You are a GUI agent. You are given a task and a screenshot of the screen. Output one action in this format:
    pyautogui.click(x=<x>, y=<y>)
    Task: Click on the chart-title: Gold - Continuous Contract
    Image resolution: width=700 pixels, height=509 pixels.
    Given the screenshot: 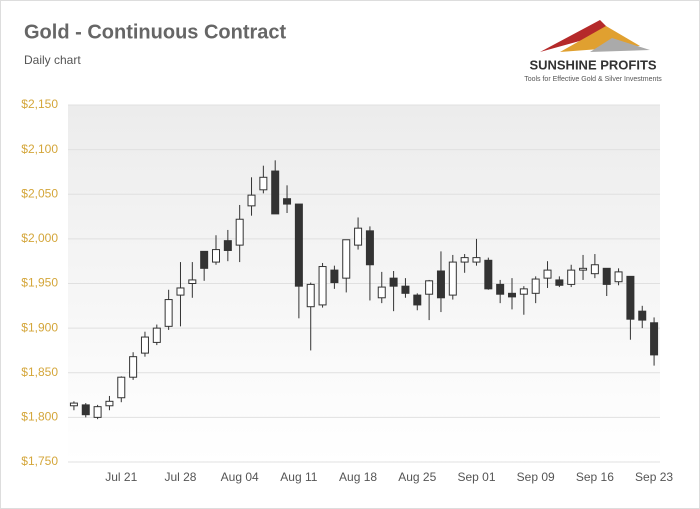 What is the action you would take?
    pyautogui.click(x=155, y=32)
    